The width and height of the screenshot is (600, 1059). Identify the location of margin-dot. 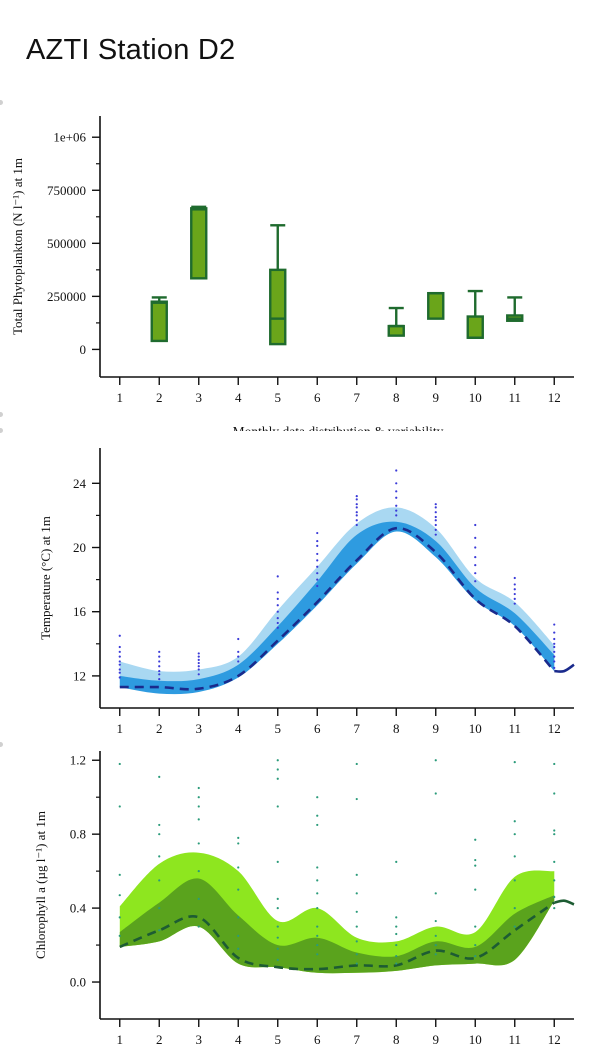
(1, 102).